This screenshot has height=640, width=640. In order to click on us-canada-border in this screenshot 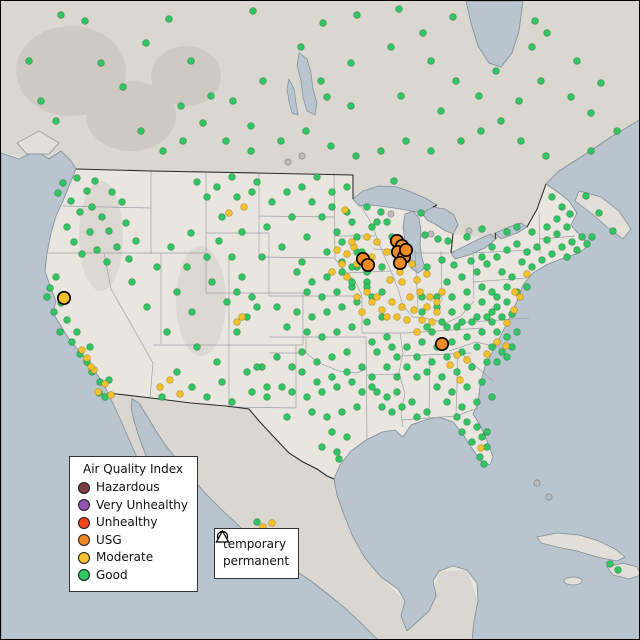, I will do `click(311, 211)`.